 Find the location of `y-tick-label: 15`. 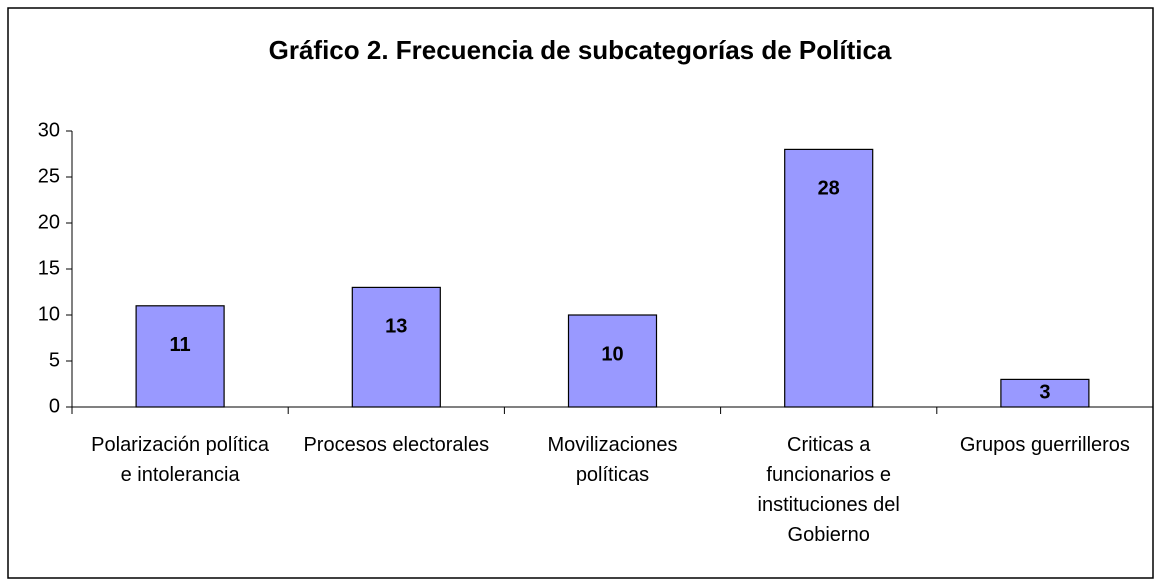

y-tick-label: 15 is located at coordinates (49, 268).